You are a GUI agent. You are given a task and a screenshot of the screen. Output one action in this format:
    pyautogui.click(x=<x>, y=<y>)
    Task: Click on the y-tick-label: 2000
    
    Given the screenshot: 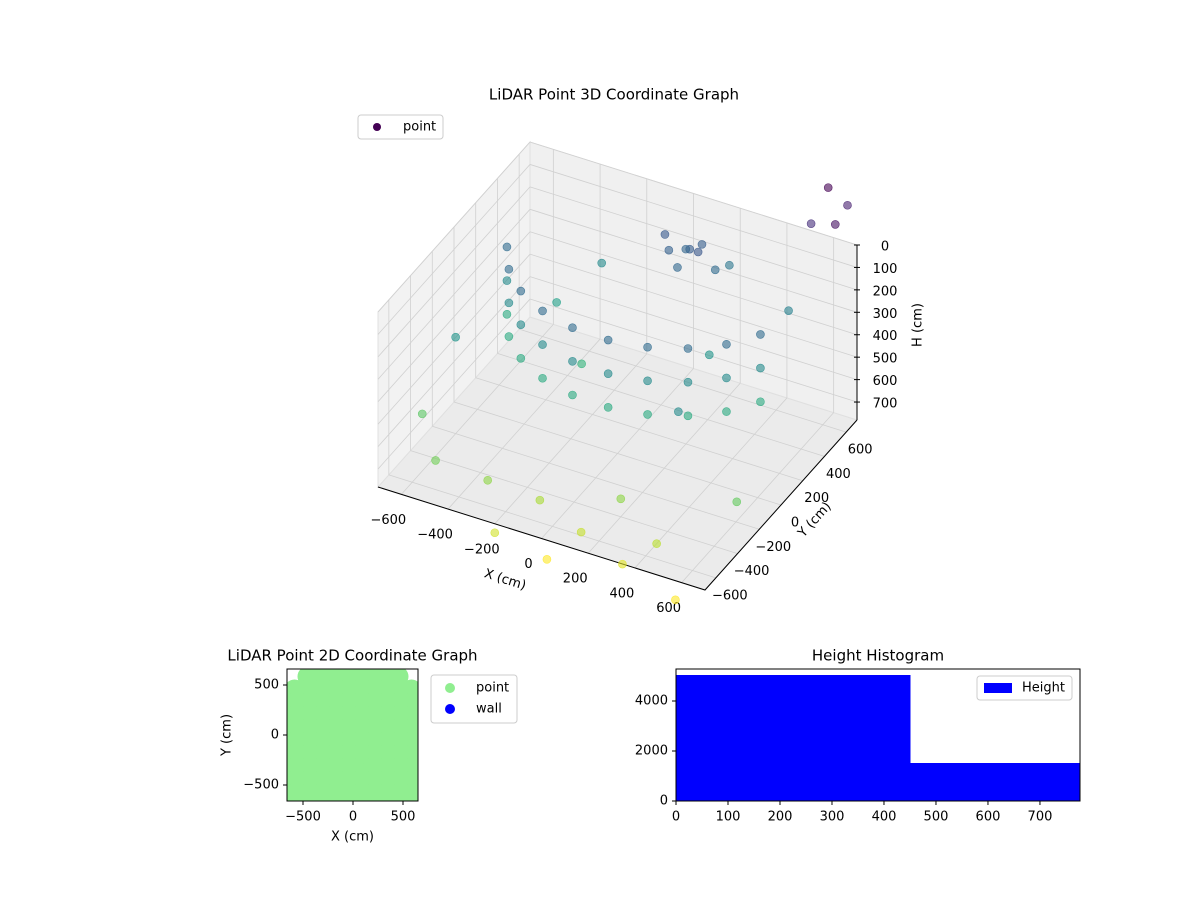 What is the action you would take?
    pyautogui.click(x=651, y=751)
    